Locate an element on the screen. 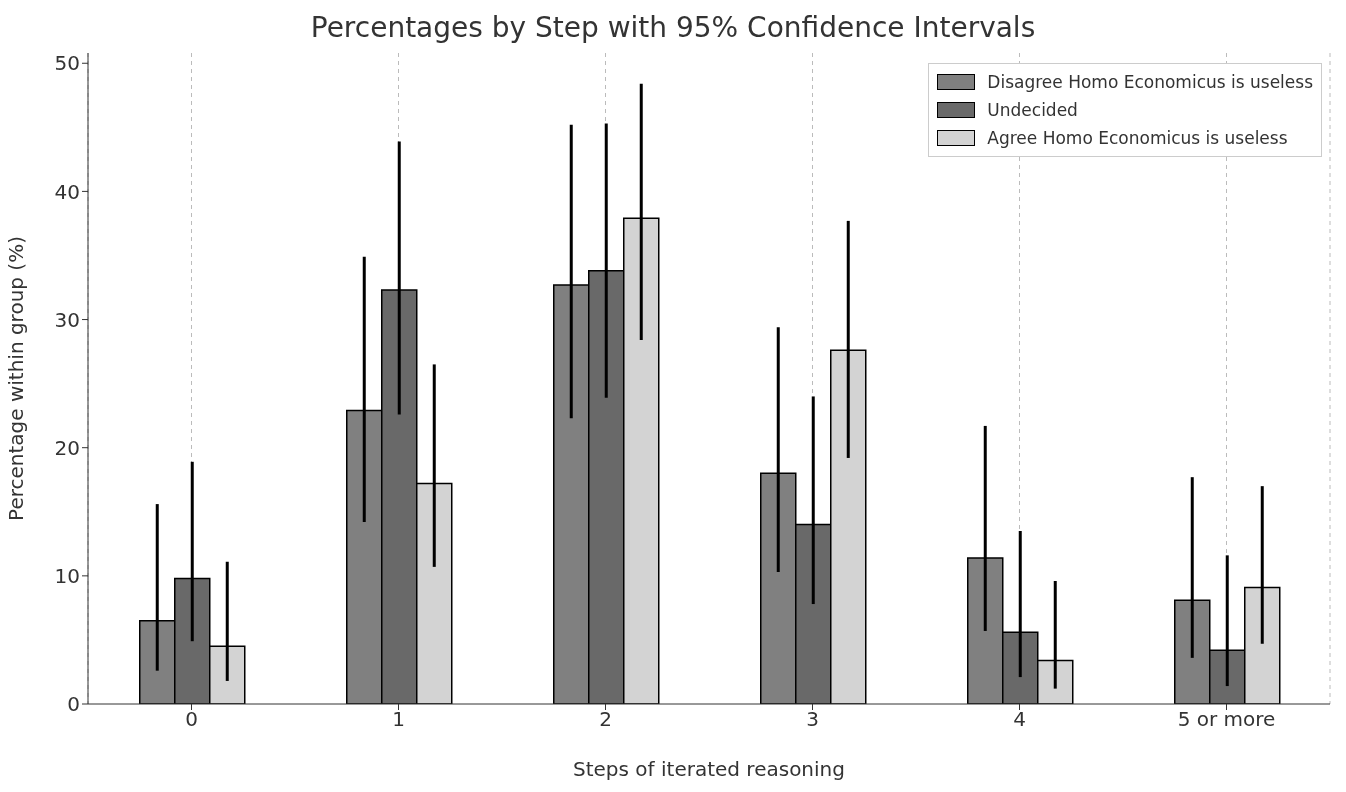 This screenshot has height=792, width=1346. legend-label: Undecided is located at coordinates (1032, 110).